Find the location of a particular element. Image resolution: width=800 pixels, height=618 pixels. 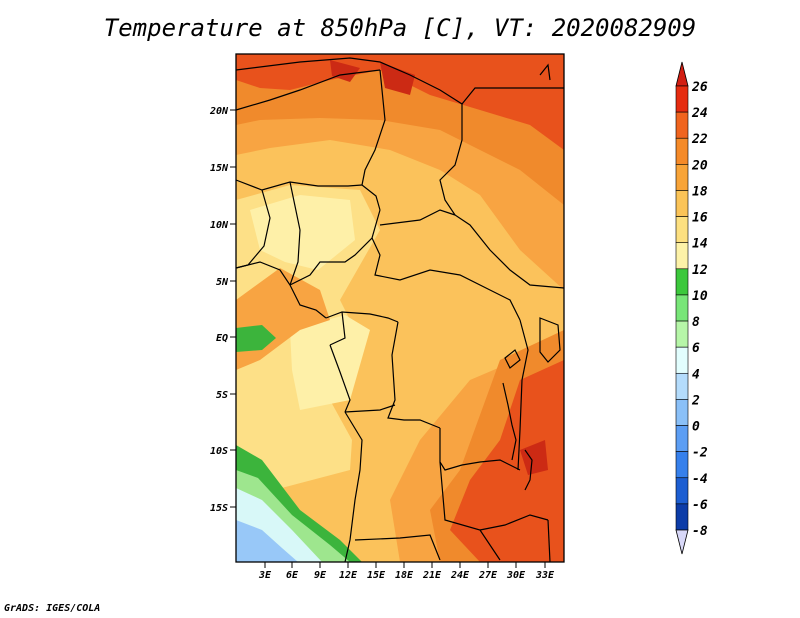

colorbar-label: 12 is located at coordinates (700, 270).